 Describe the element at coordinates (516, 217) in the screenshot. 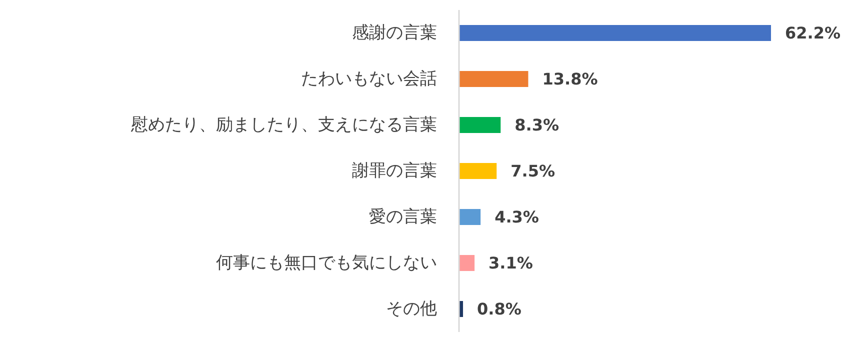

I see `data-label: 4.3%` at that location.